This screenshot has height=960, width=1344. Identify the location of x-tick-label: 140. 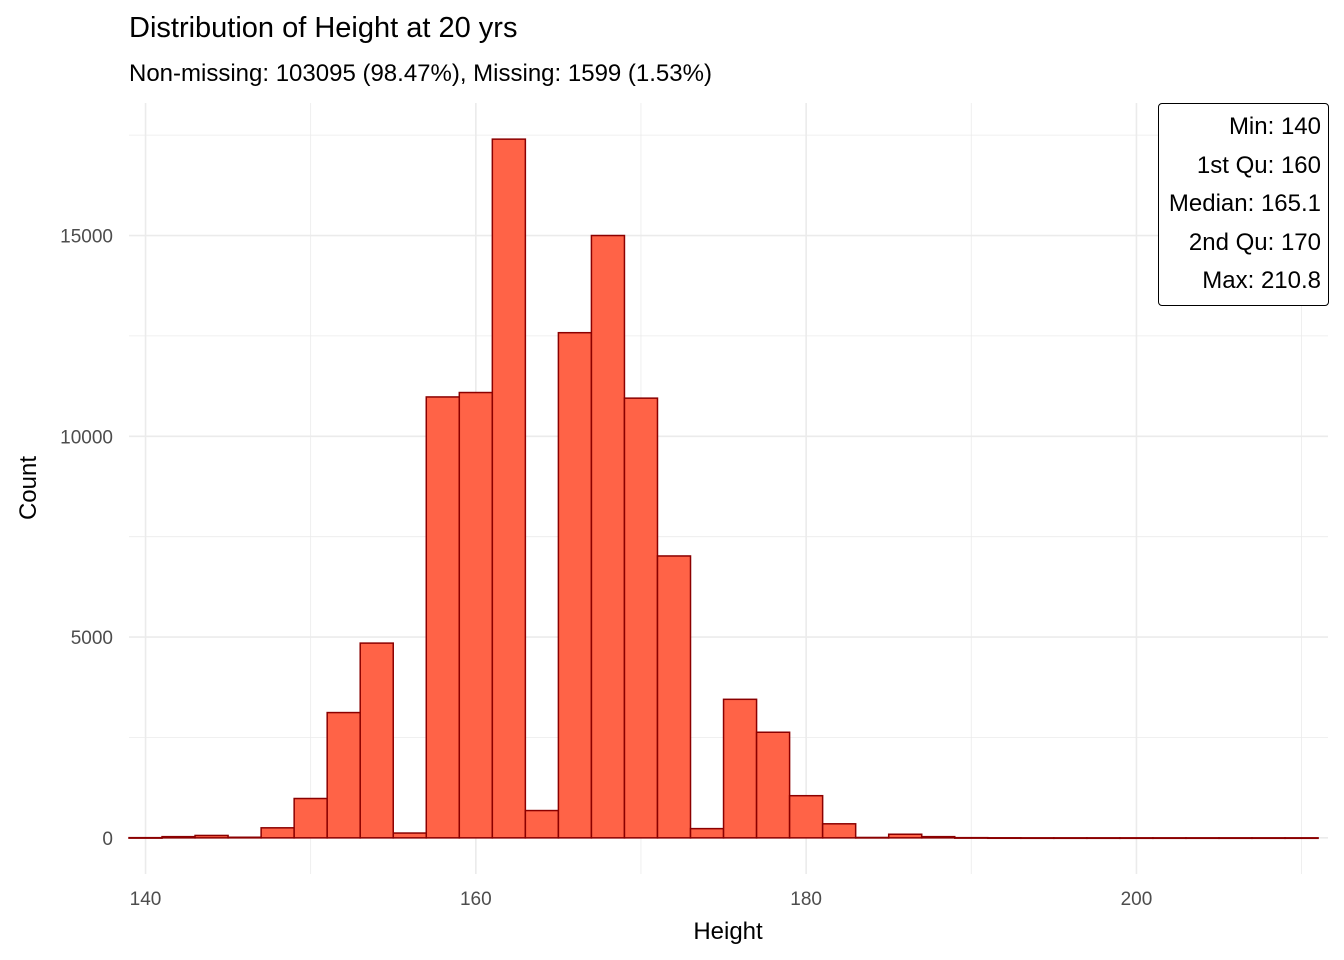
(146, 899).